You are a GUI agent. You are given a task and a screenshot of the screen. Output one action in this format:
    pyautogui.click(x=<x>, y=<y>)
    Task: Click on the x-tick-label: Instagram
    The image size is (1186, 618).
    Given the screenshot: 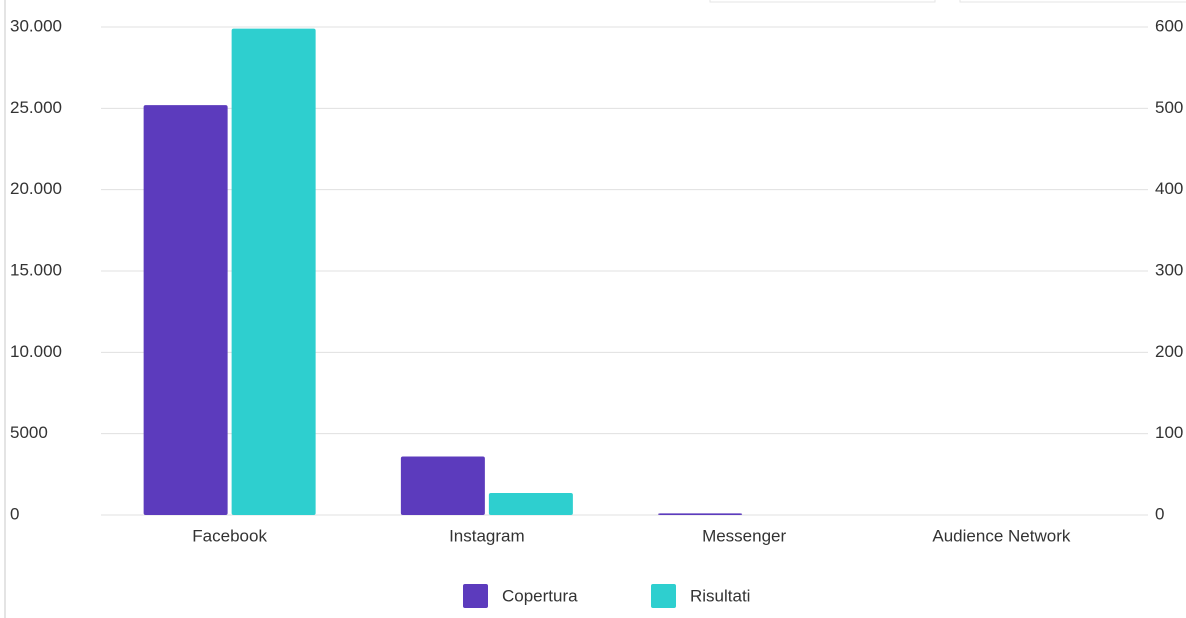 What is the action you would take?
    pyautogui.click(x=487, y=535)
    